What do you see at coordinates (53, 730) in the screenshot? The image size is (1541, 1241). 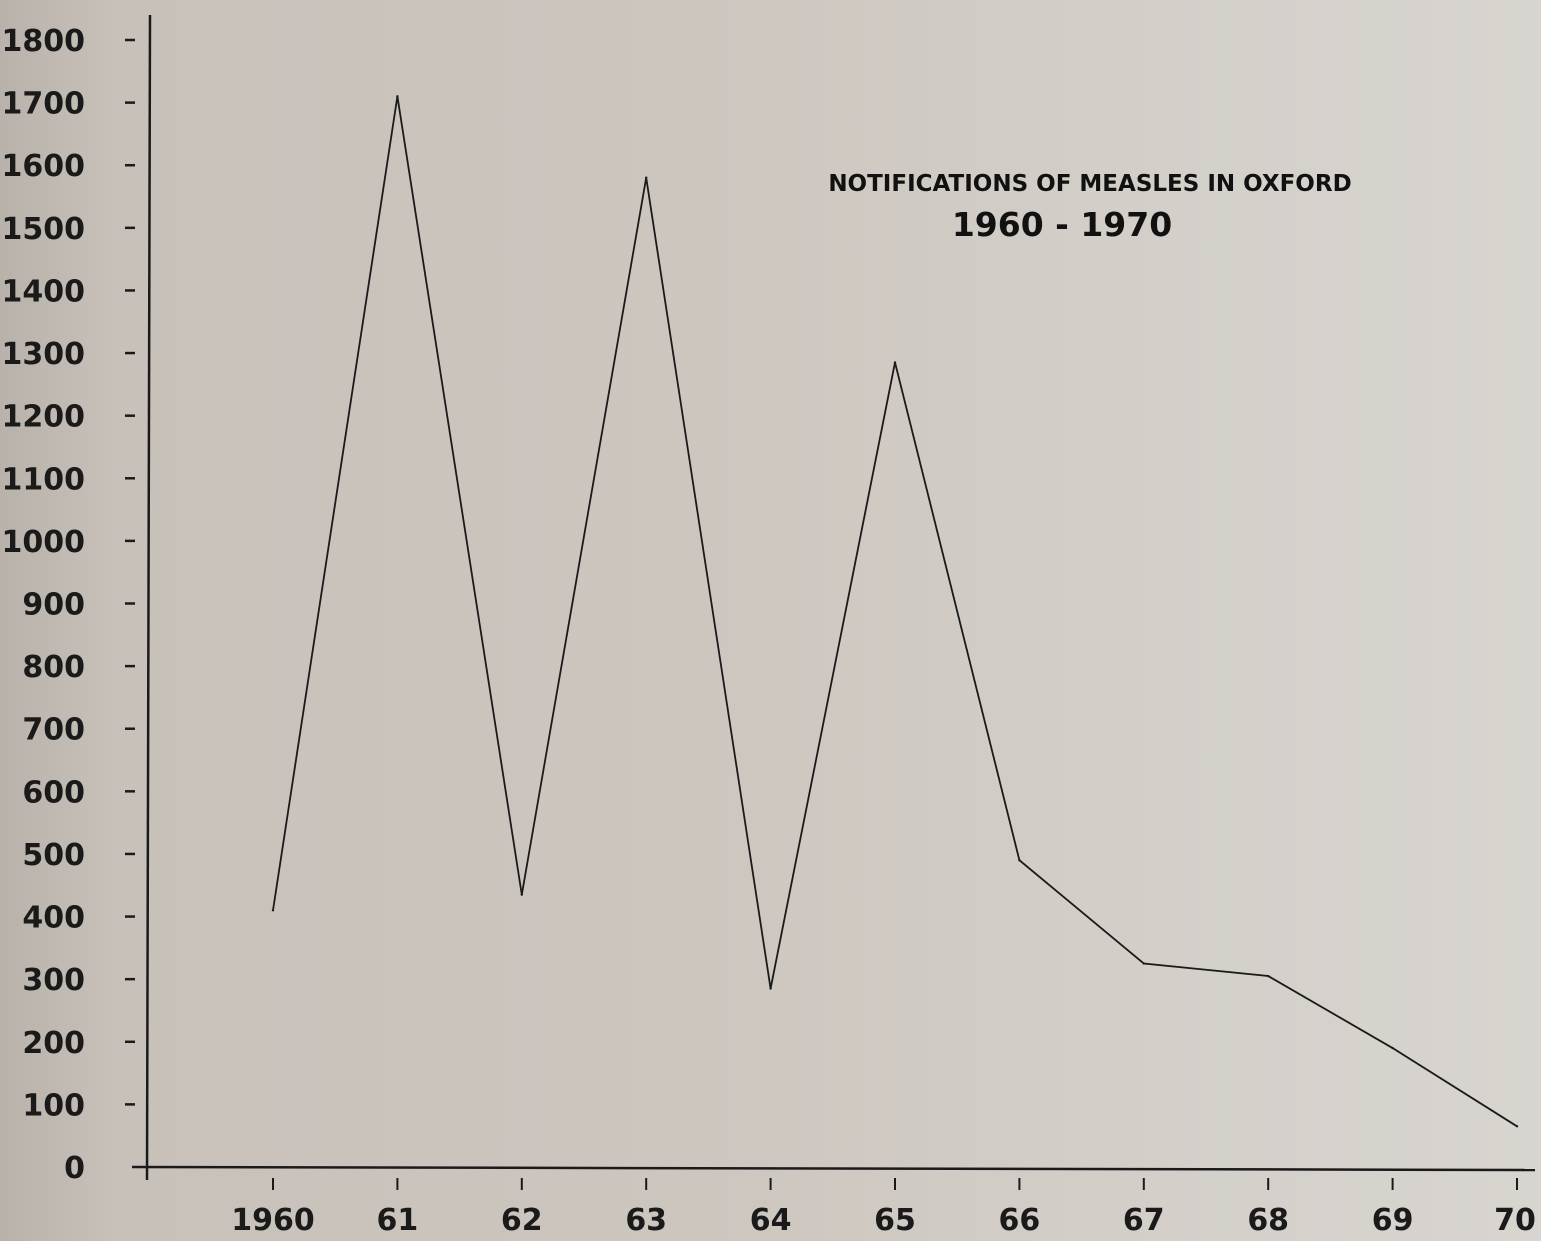 I see `y-tick-label: 700` at bounding box center [53, 730].